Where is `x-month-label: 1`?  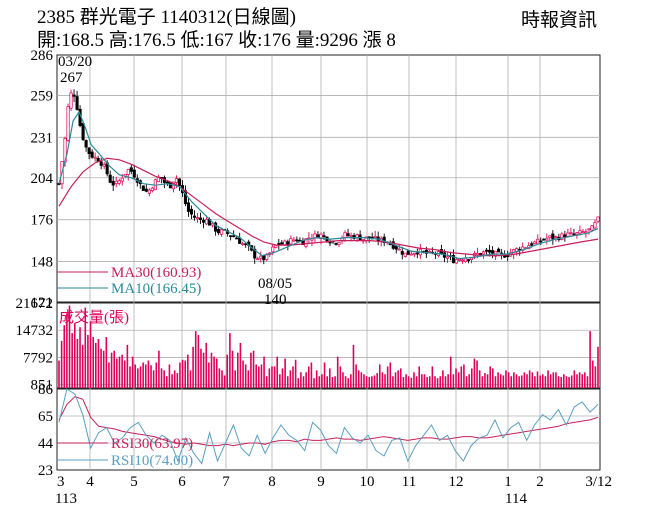 x-month-label: 1 is located at coordinates (508, 482).